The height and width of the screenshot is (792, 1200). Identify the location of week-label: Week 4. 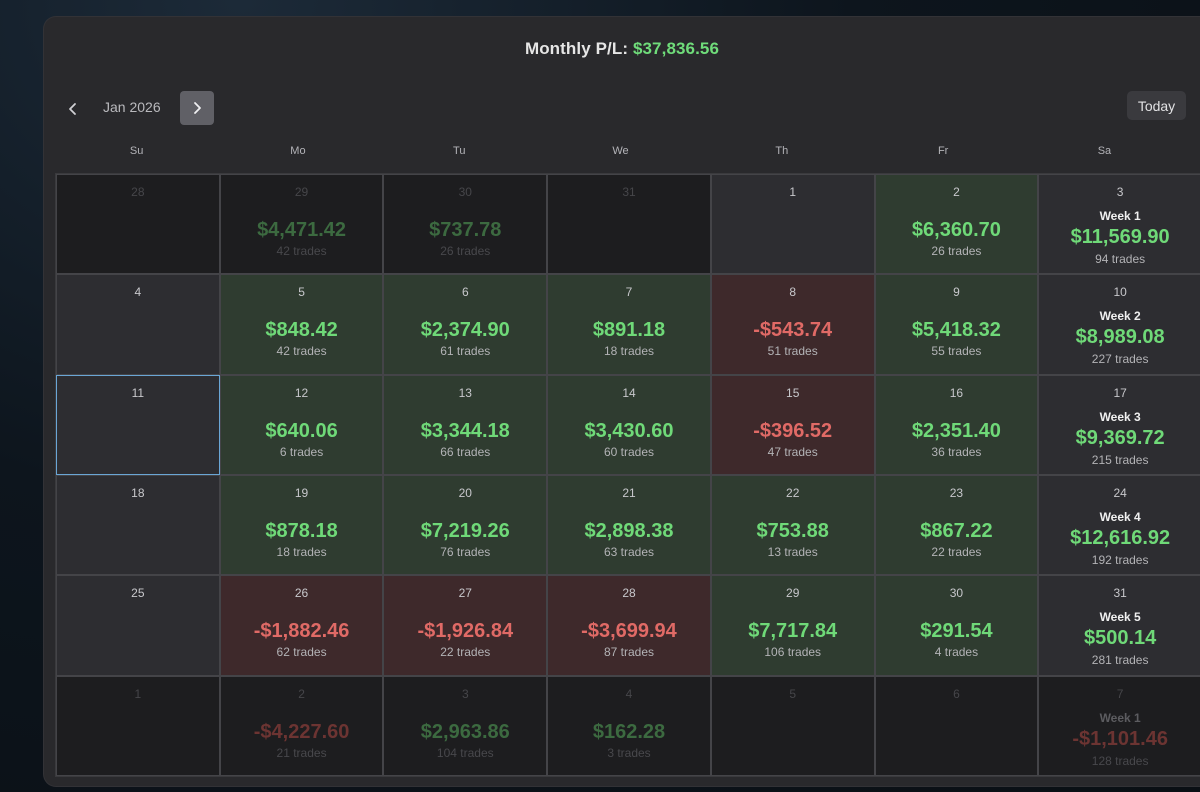
(1120, 517).